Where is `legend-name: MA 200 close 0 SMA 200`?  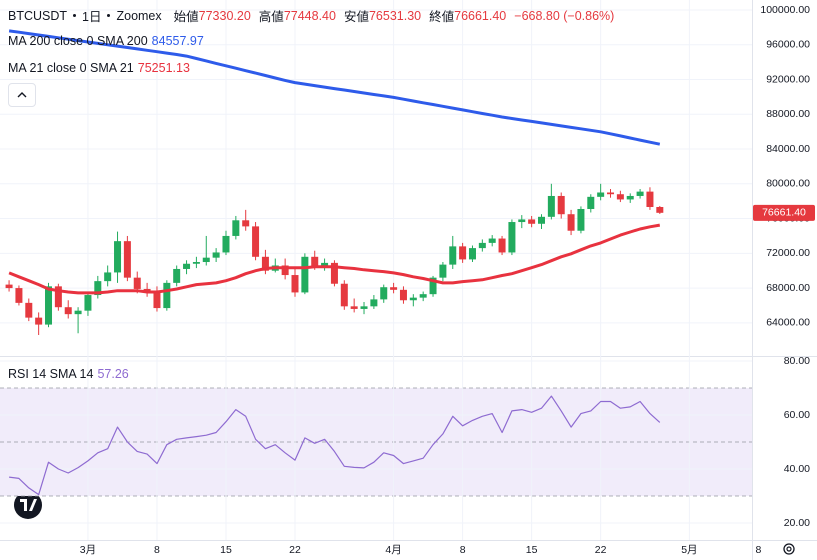
legend-name: MA 200 close 0 SMA 200 is located at coordinates (78, 41).